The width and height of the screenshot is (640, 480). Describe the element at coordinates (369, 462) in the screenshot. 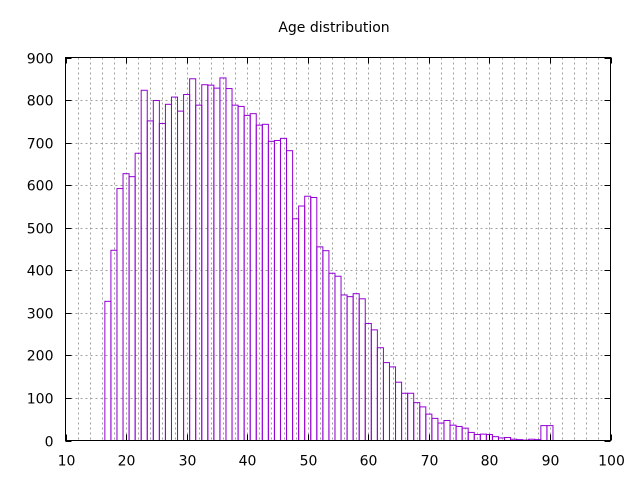

I see `x-tick-label: 60` at that location.